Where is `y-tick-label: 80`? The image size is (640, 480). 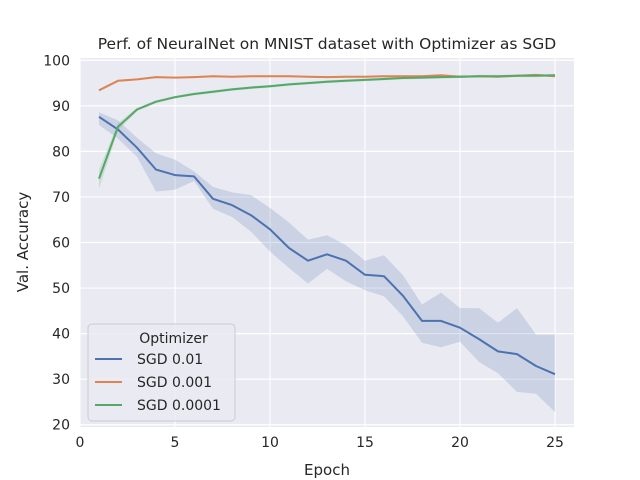
y-tick-label: 80 is located at coordinates (61, 152).